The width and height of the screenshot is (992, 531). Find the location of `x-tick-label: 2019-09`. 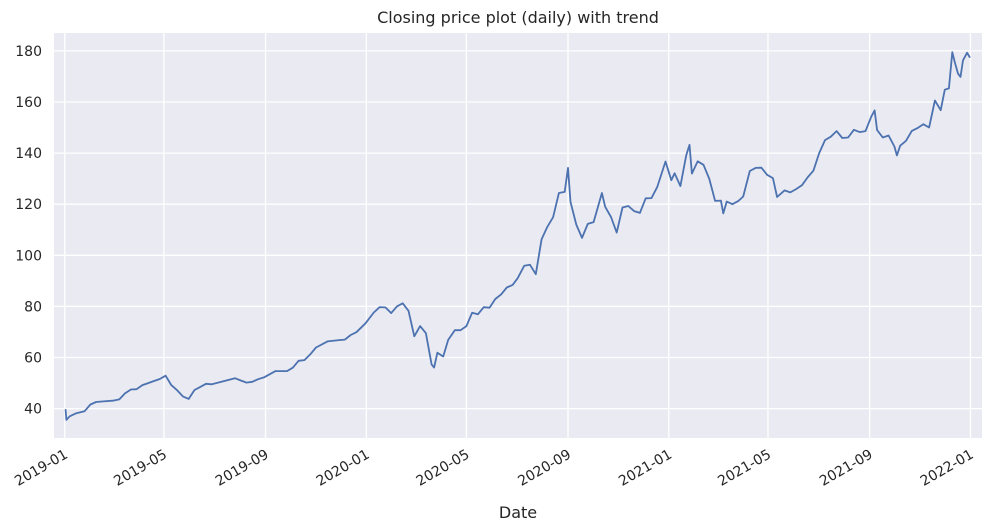

x-tick-label: 2019-09 is located at coordinates (242, 468).